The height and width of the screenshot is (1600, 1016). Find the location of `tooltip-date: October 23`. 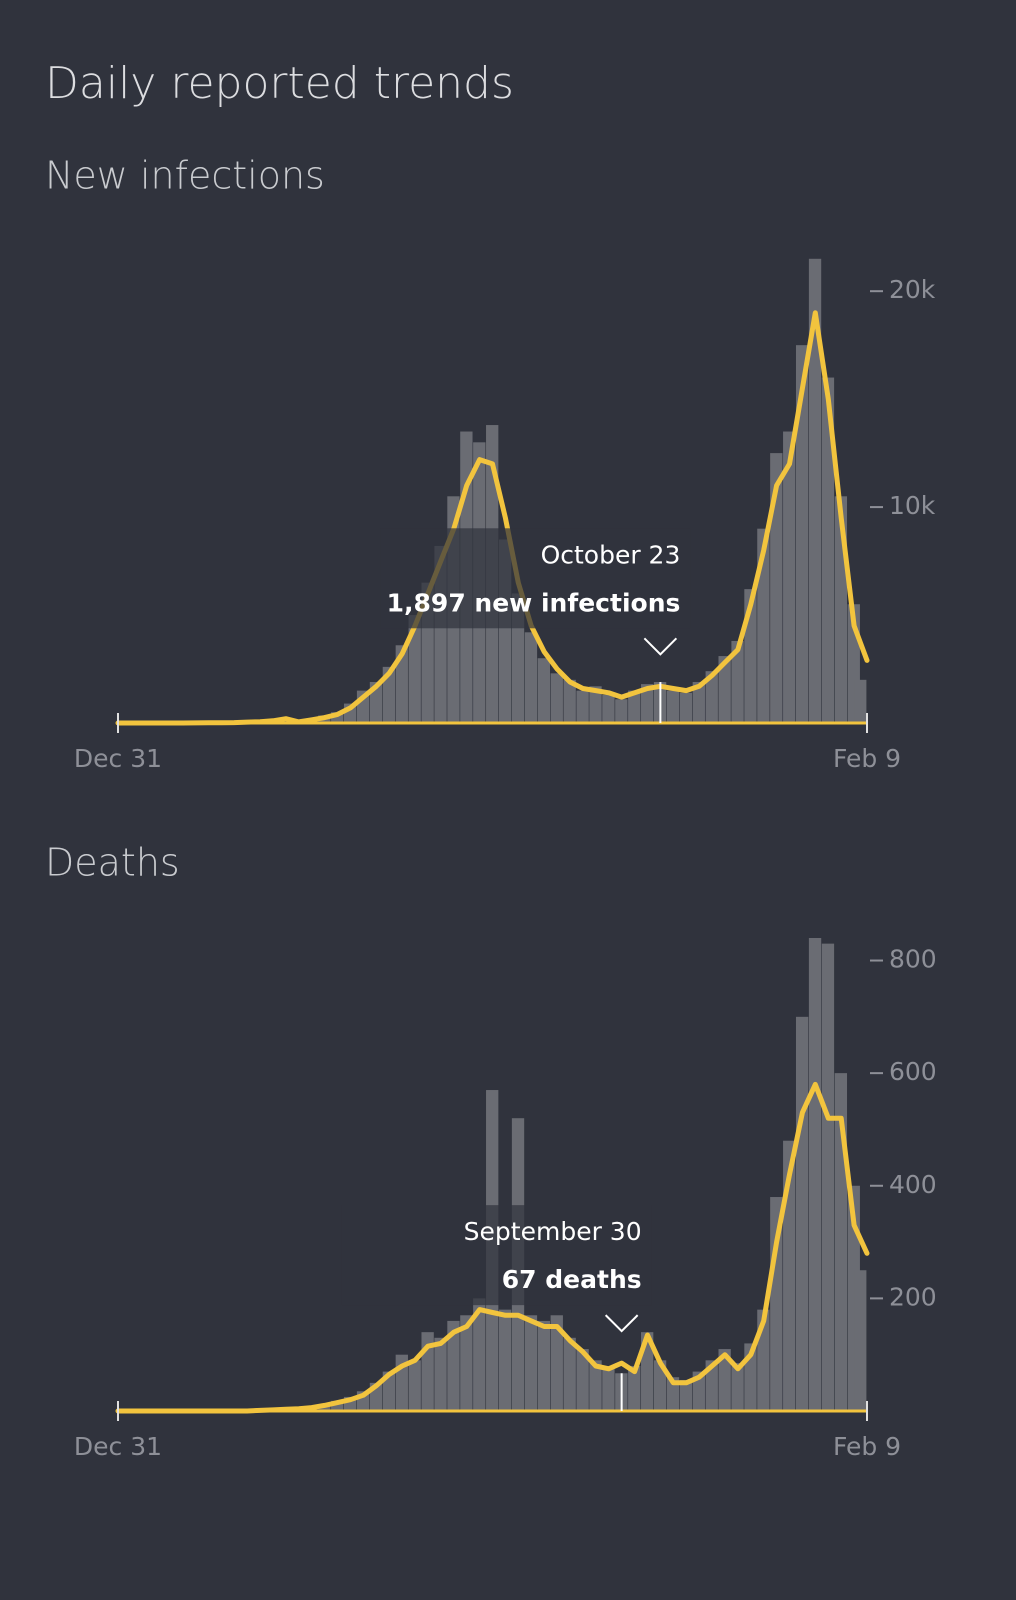

tooltip-date: October 23 is located at coordinates (611, 554).